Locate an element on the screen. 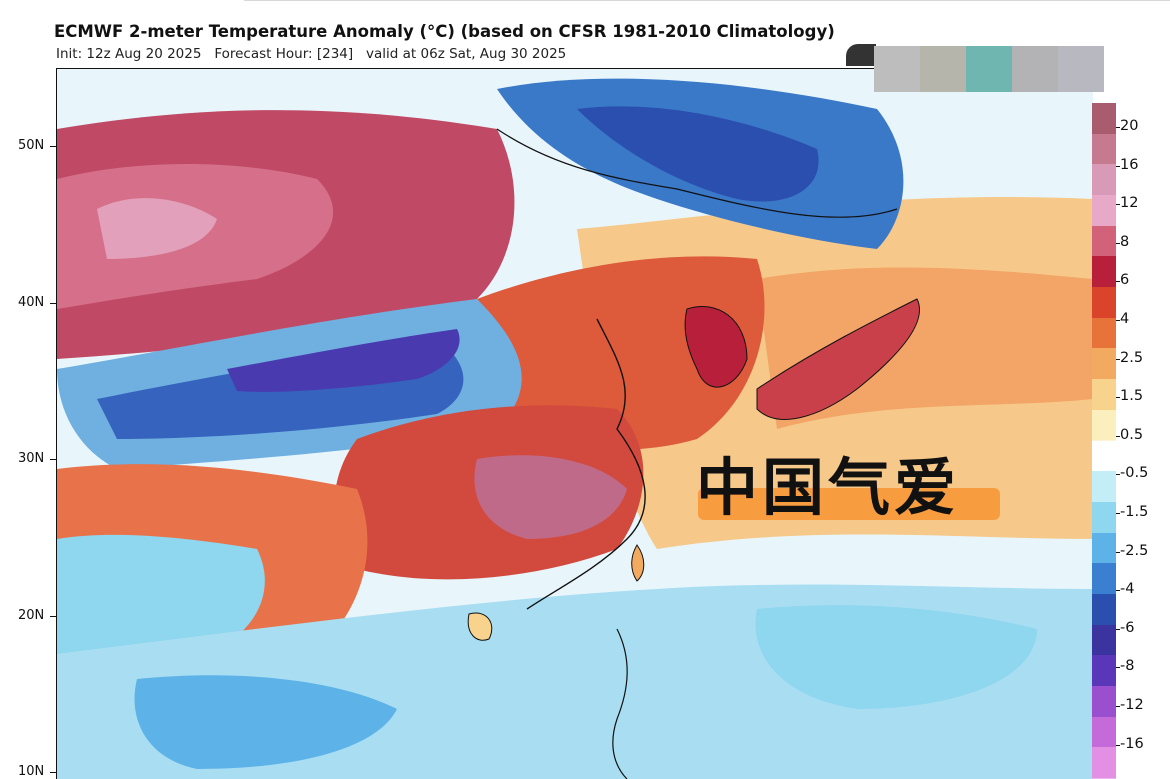 This screenshot has height=779, width=1170. latitude-label-40n: 40N is located at coordinates (31, 302).